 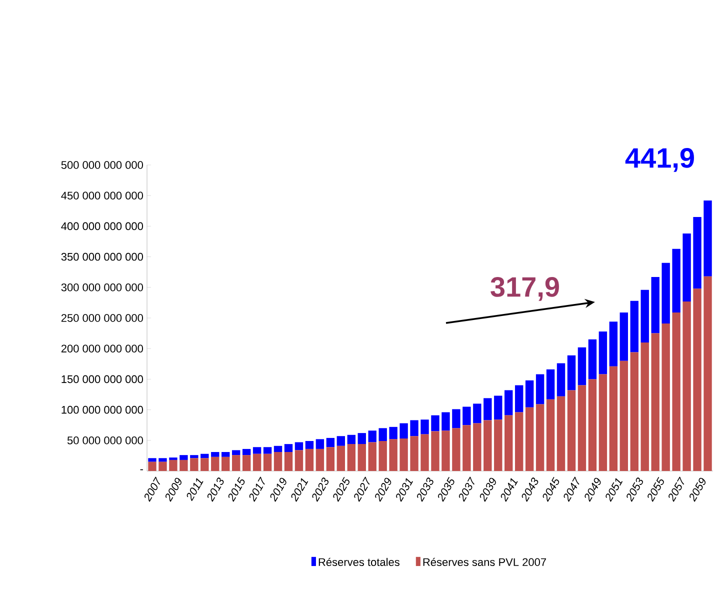 What do you see at coordinates (102, 318) in the screenshot?
I see `y-tick-label: 250 000 000 000` at bounding box center [102, 318].